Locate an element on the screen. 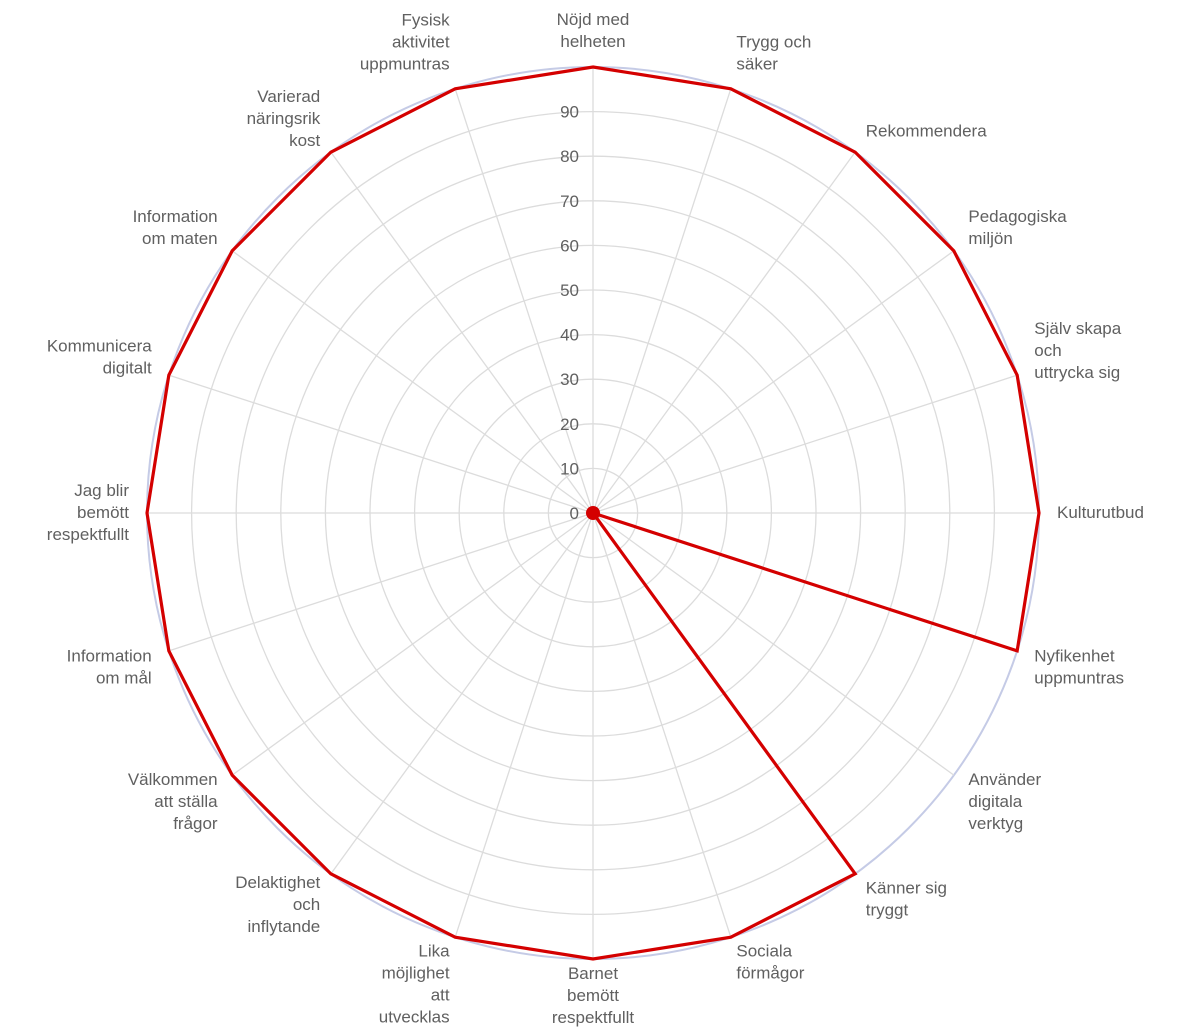 The width and height of the screenshot is (1184, 1028). axis-label: Fysisk aktivitet uppmuntras is located at coordinates (405, 42).